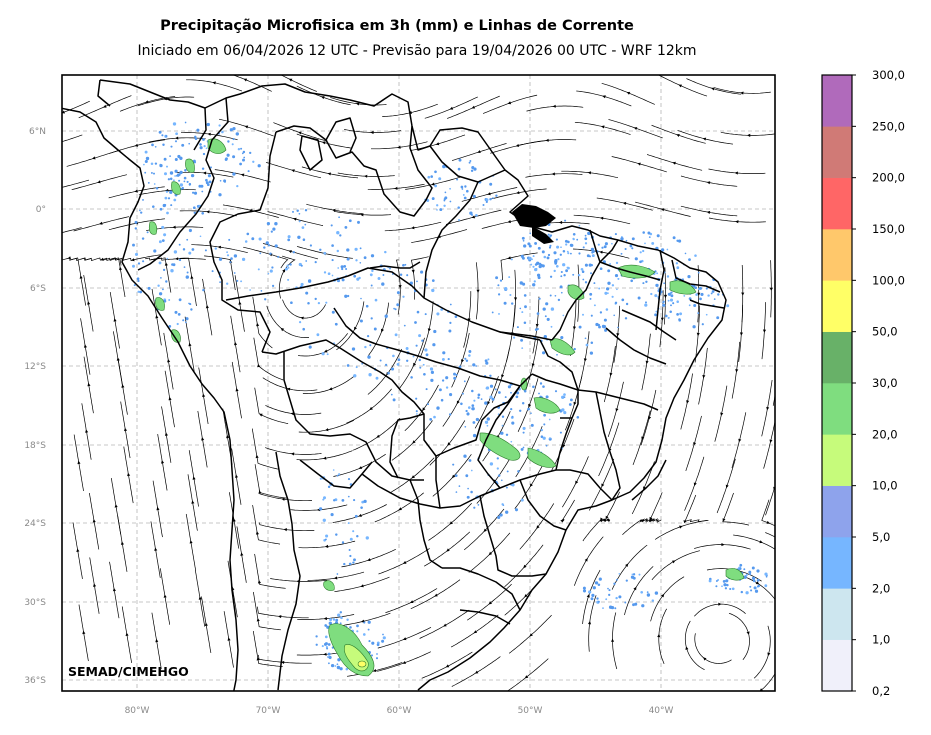  What do you see at coordinates (888, 126) in the screenshot?
I see `colorbar-label: 250,0` at bounding box center [888, 126].